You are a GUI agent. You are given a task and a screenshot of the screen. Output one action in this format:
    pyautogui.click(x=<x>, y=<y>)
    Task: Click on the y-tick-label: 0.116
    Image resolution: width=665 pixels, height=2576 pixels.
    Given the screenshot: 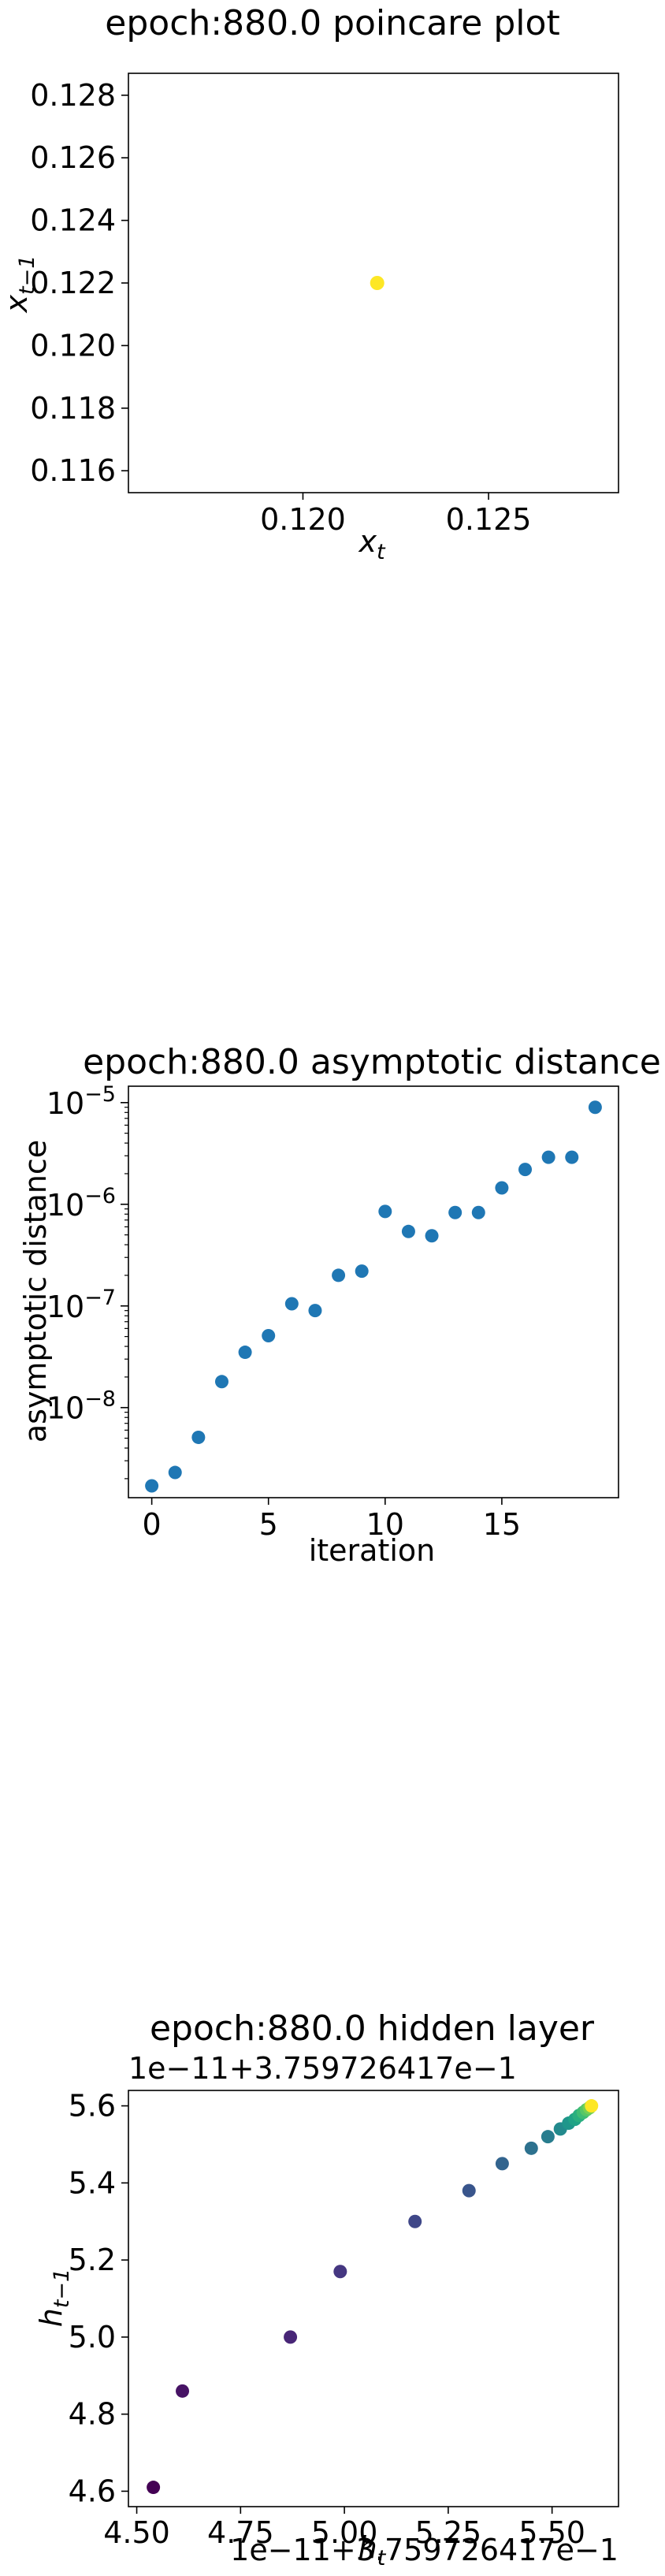 What is the action you would take?
    pyautogui.click(x=73, y=470)
    